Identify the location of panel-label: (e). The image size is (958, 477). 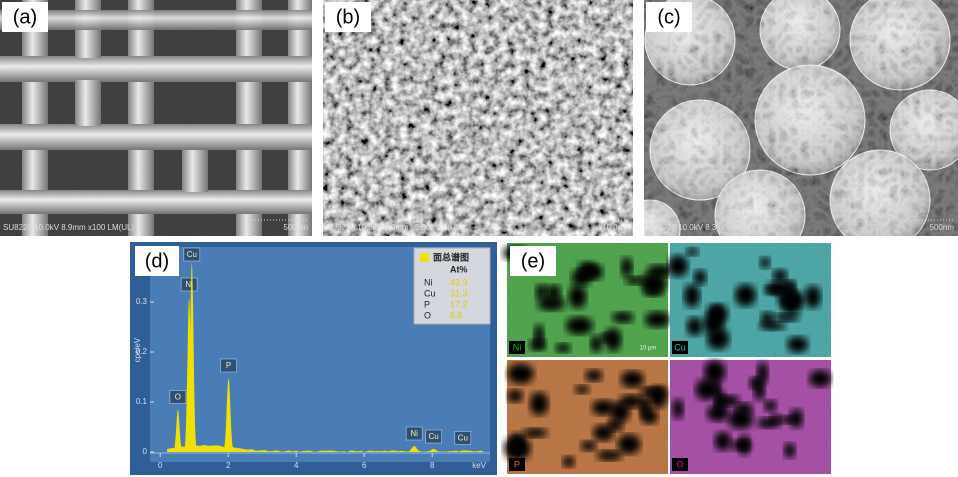
(533, 261).